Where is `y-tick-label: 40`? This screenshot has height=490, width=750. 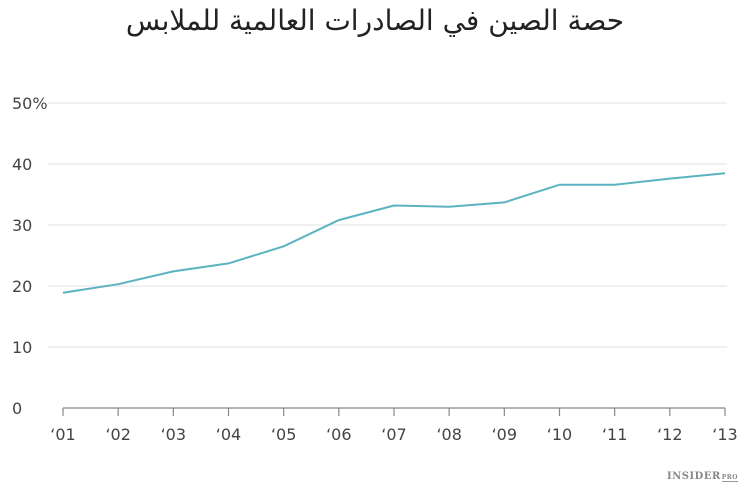 y-tick-label: 40 is located at coordinates (22, 164).